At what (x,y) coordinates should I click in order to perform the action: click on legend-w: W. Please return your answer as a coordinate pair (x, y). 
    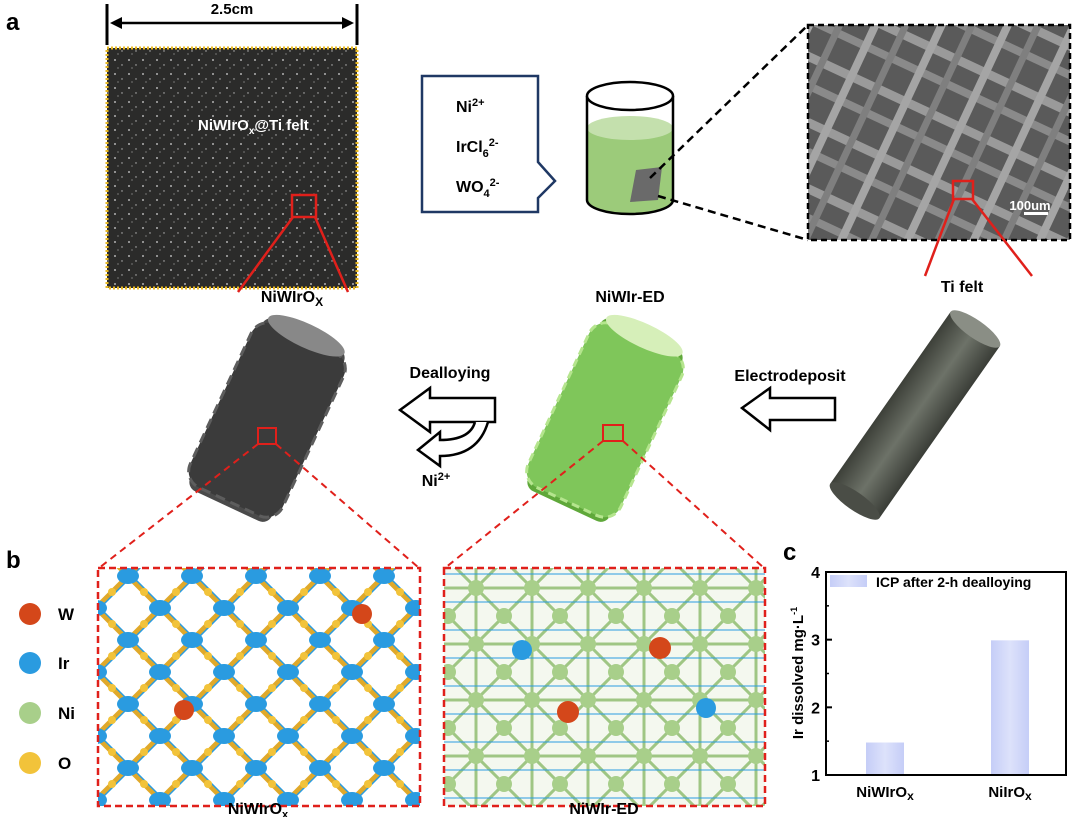
    Looking at the image, I should click on (47, 614).